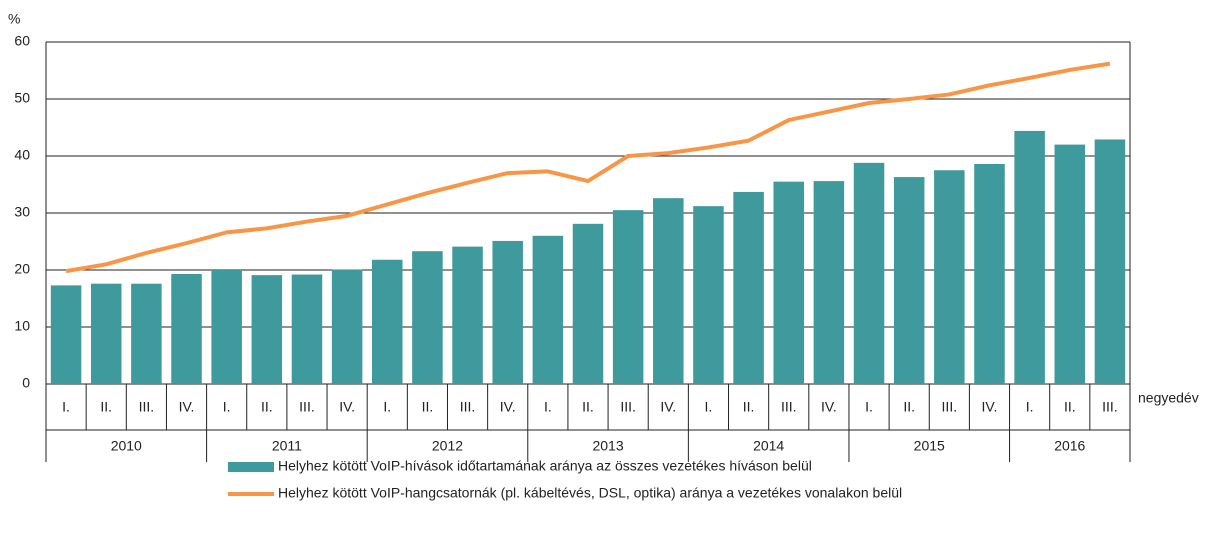 This screenshot has height=546, width=1219. Describe the element at coordinates (929, 446) in the screenshot. I see `year-label: 2015` at that location.